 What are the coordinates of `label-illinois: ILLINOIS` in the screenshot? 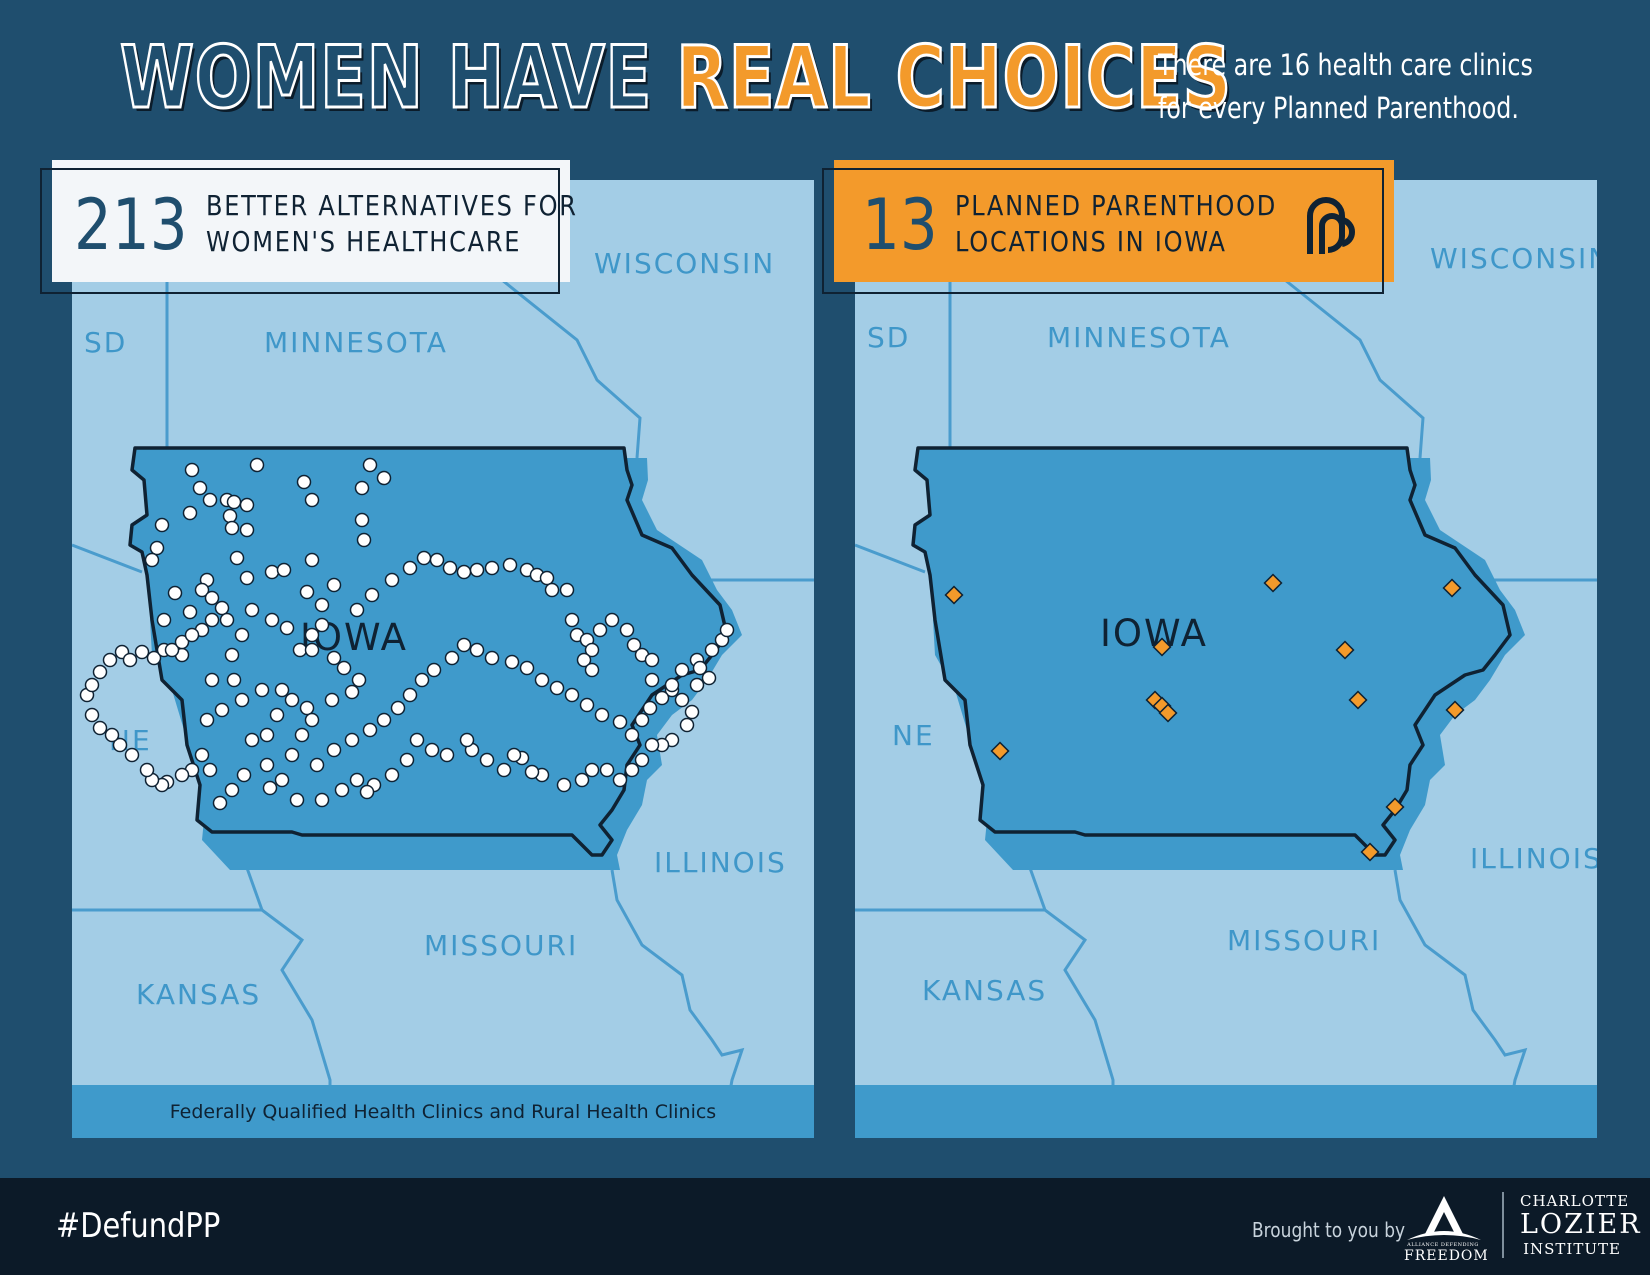 It's located at (720, 862).